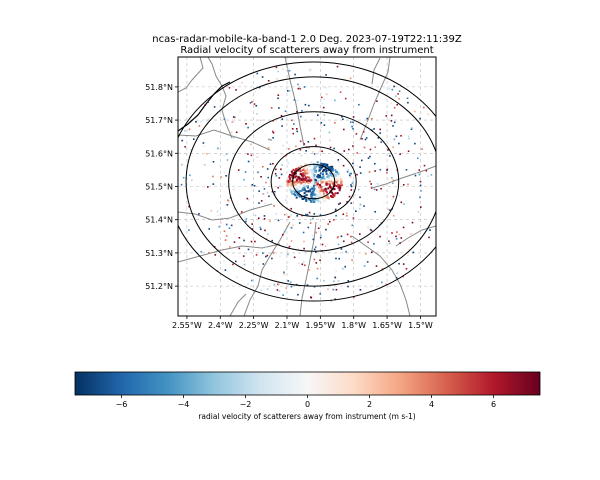 The height and width of the screenshot is (480, 600). I want to click on x-tick-label: 1.5°W, so click(420, 325).